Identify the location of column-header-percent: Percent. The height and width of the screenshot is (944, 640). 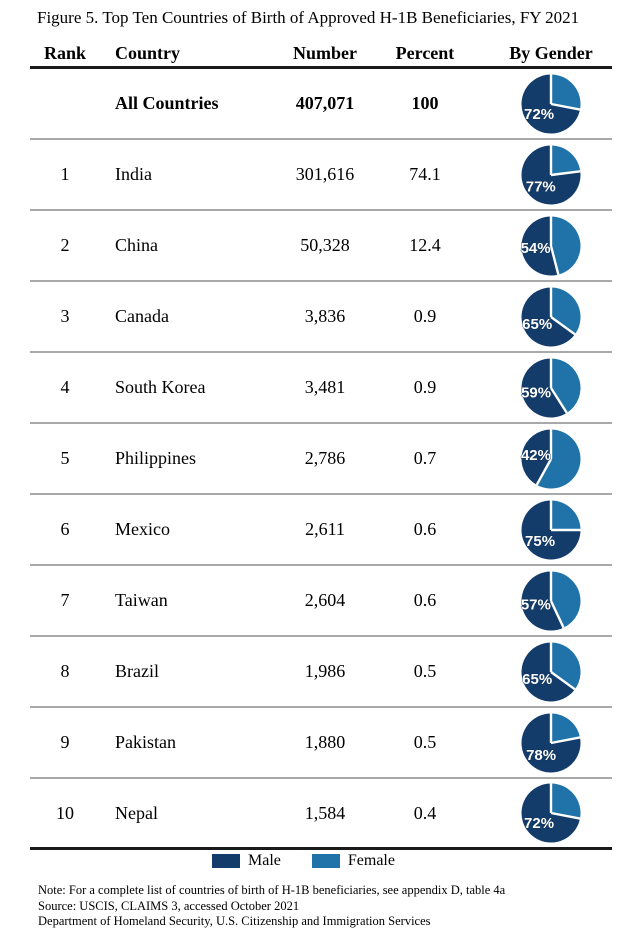
(425, 52).